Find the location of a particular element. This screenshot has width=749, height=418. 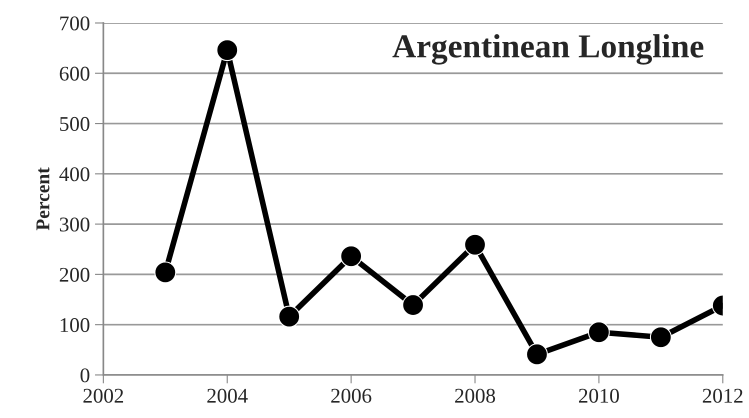

y-tick-label: 200 is located at coordinates (75, 275).